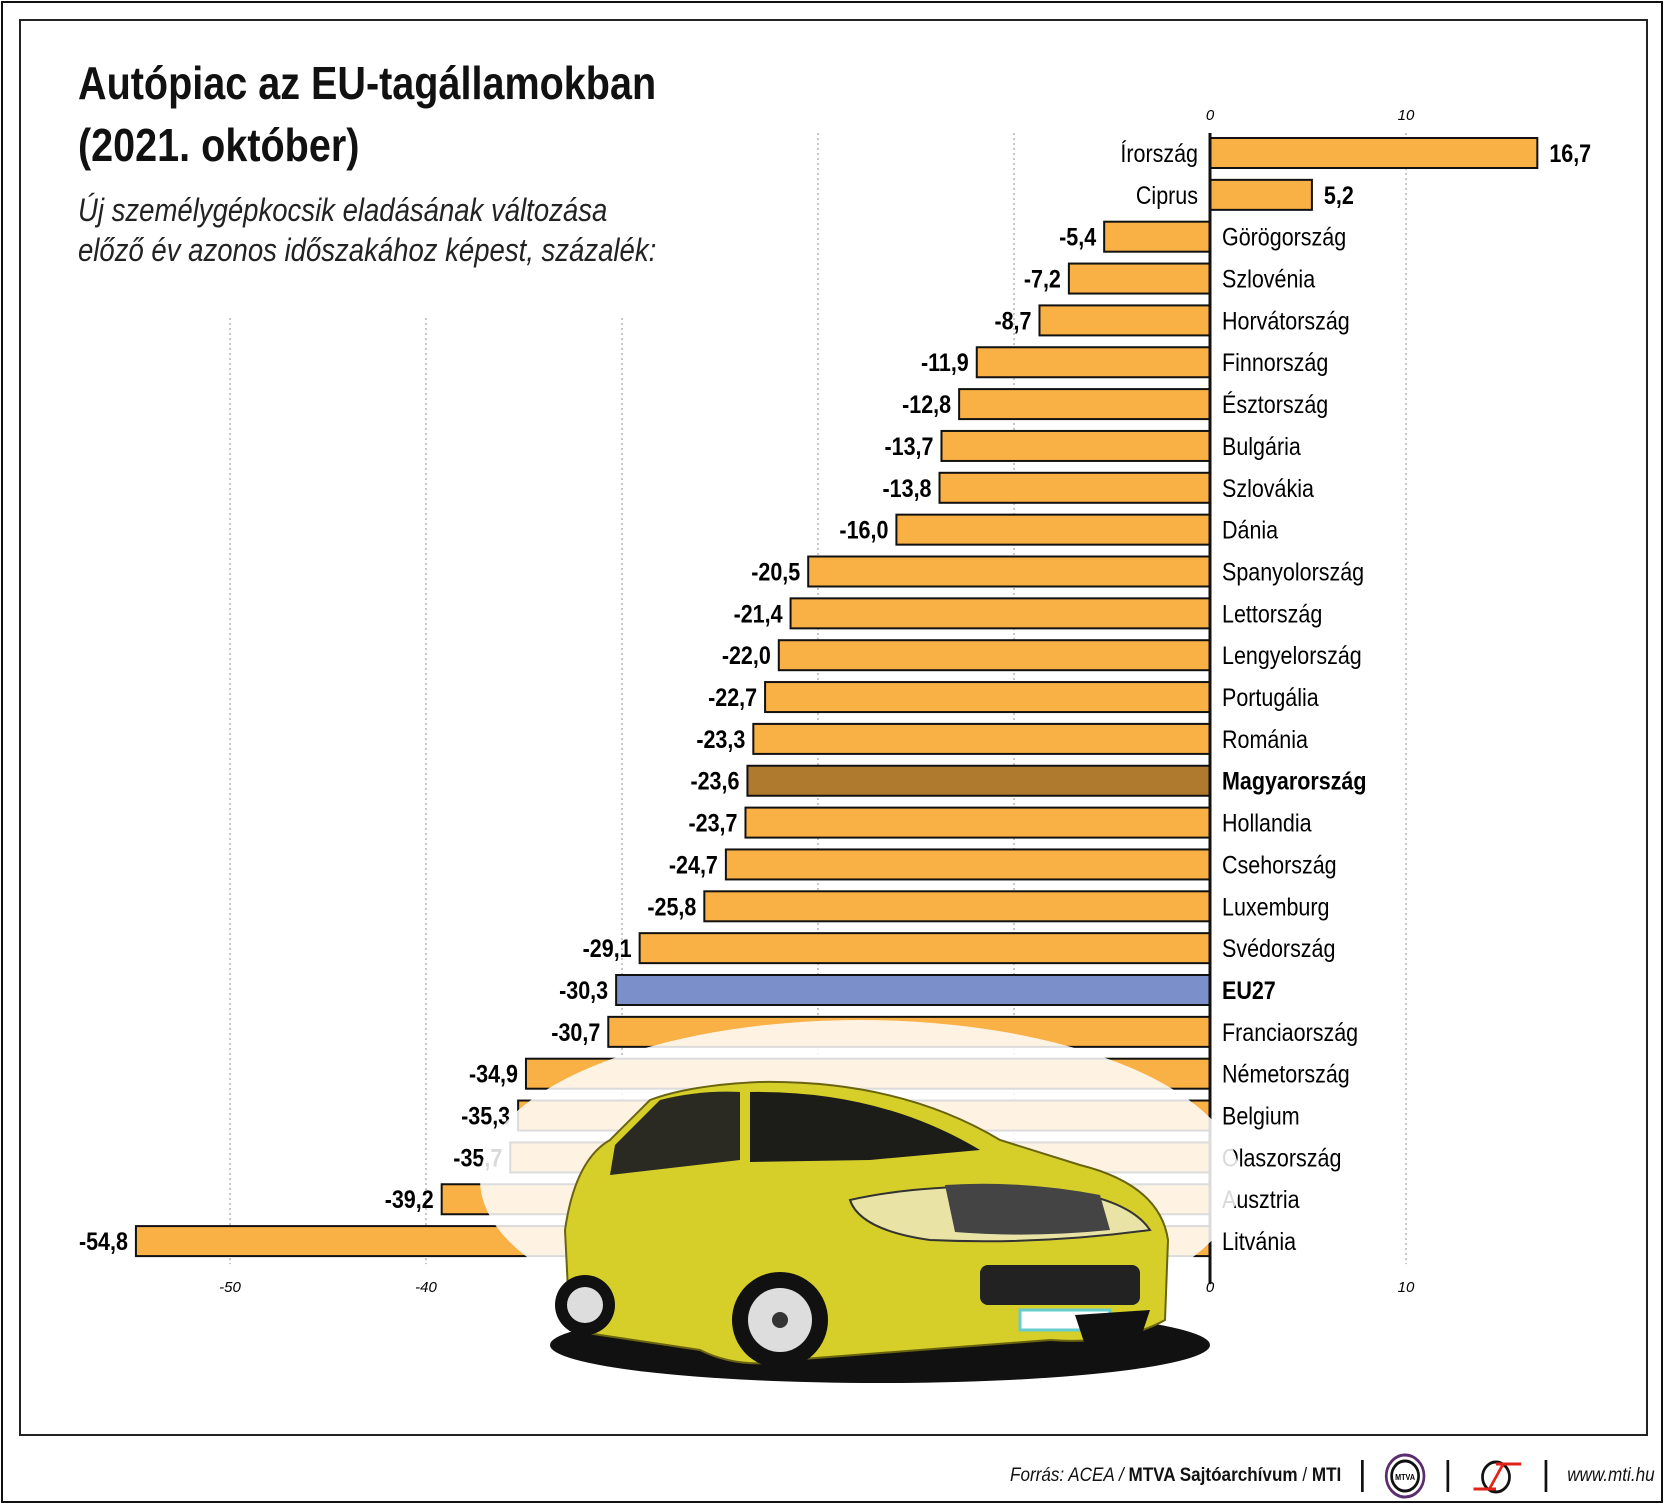  Describe the element at coordinates (485, 1116) in the screenshot. I see `value-label: -35,3` at that location.